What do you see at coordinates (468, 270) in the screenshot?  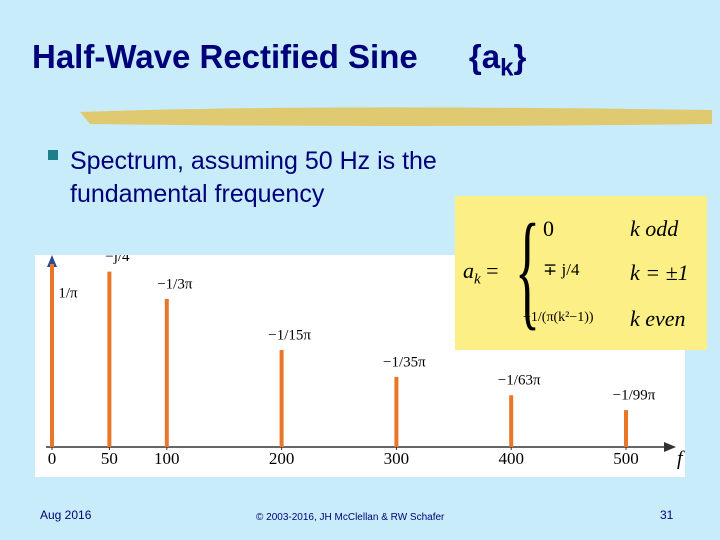 I see `formula-a: a` at bounding box center [468, 270].